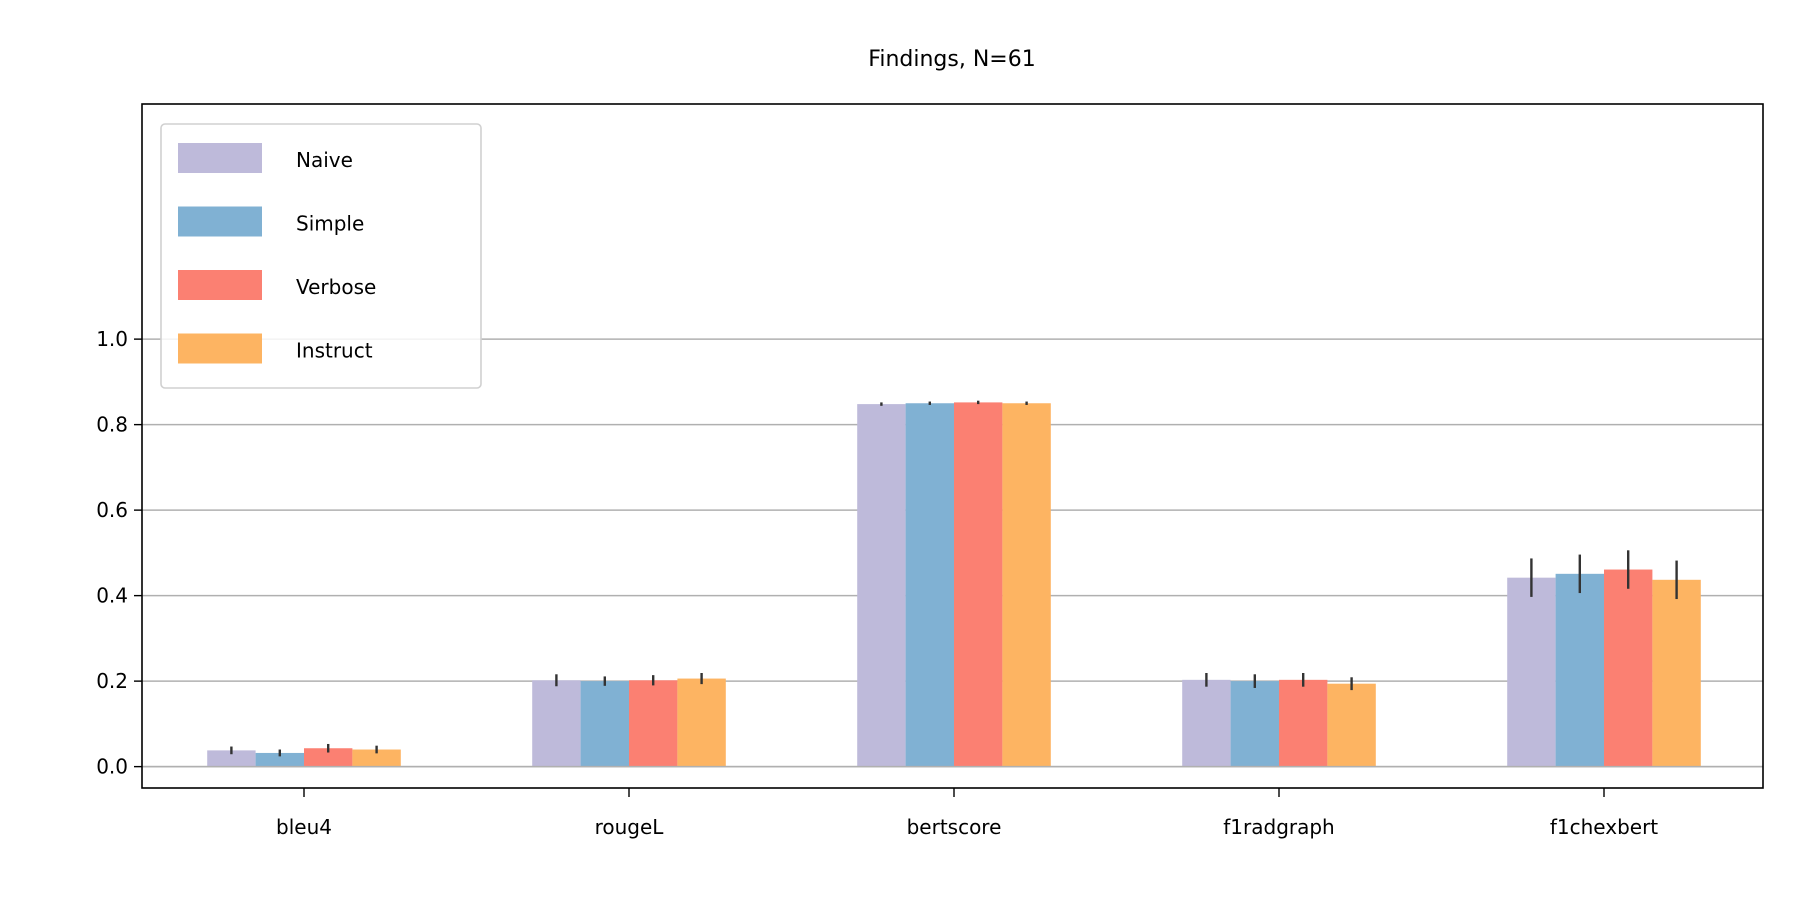 The height and width of the screenshot is (900, 1800). Describe the element at coordinates (112, 681) in the screenshot. I see `y-tick-label: 0.2` at that location.